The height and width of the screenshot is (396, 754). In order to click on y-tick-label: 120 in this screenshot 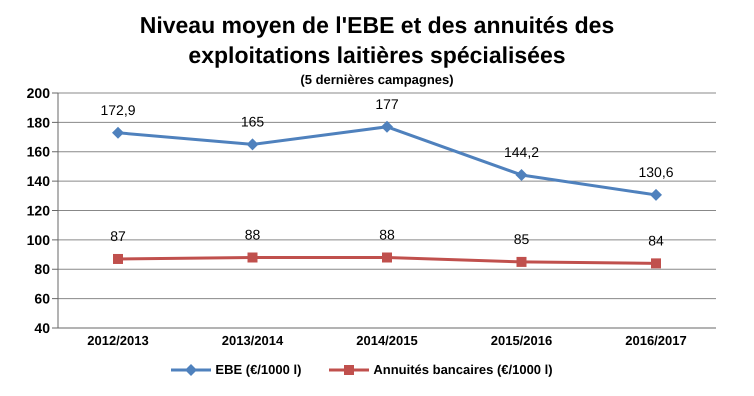, I will do `click(38, 210)`.